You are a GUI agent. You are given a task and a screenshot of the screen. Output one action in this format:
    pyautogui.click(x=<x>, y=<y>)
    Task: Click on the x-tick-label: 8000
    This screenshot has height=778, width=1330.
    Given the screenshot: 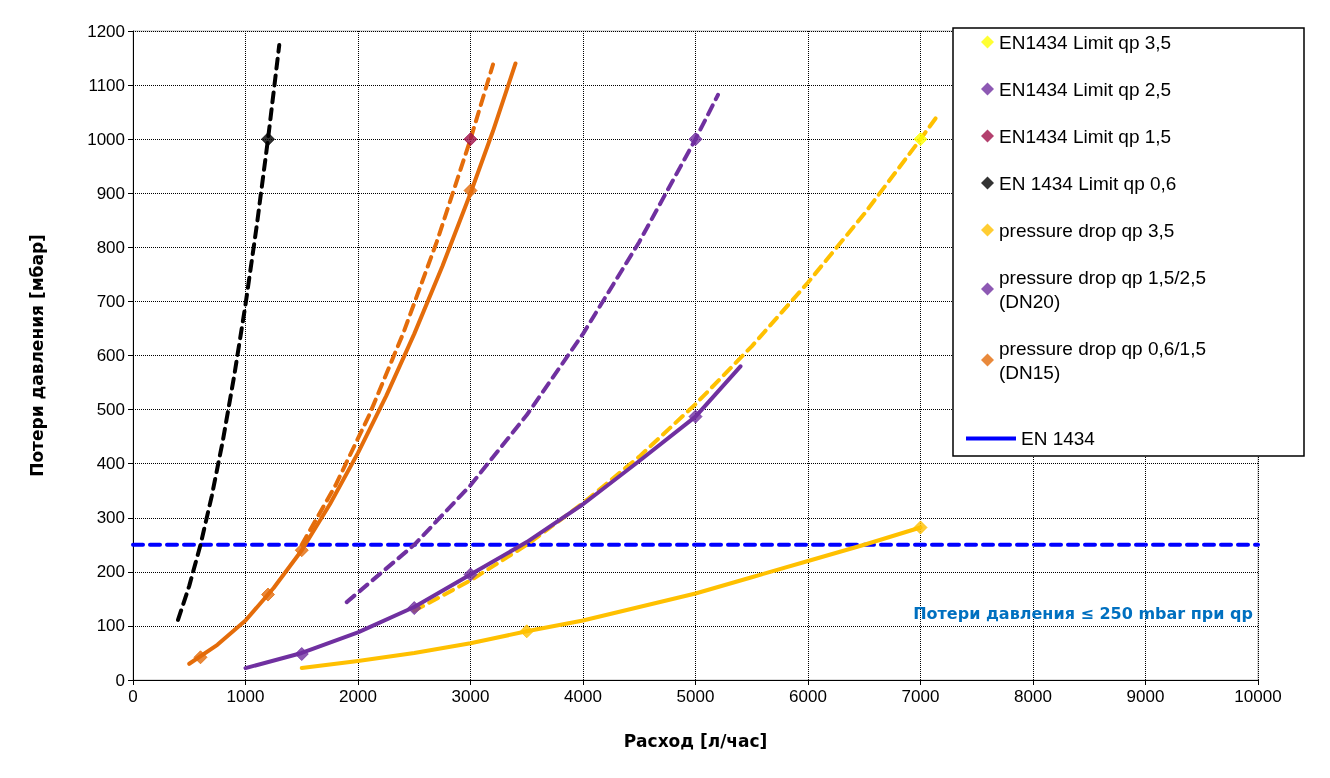 What is the action you would take?
    pyautogui.click(x=1033, y=696)
    